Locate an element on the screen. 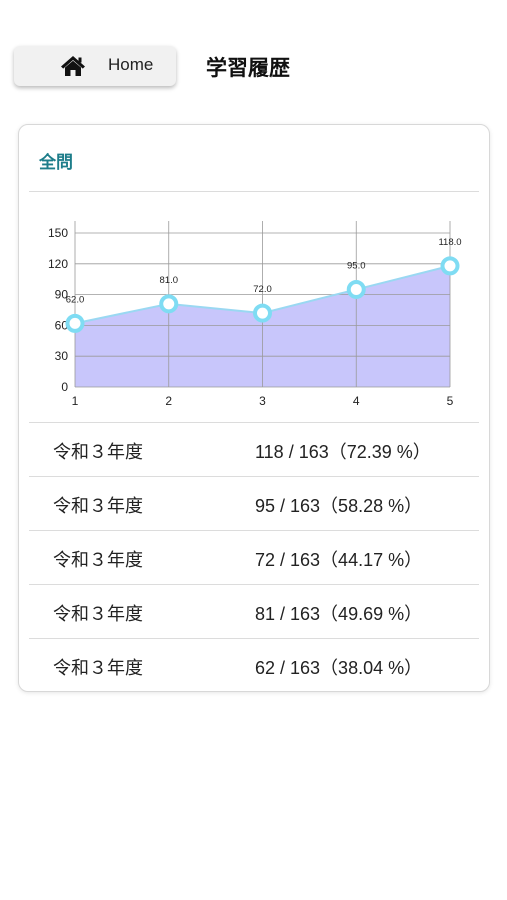  history-score: 62 / 163（38.04 %） is located at coordinates (339, 668).